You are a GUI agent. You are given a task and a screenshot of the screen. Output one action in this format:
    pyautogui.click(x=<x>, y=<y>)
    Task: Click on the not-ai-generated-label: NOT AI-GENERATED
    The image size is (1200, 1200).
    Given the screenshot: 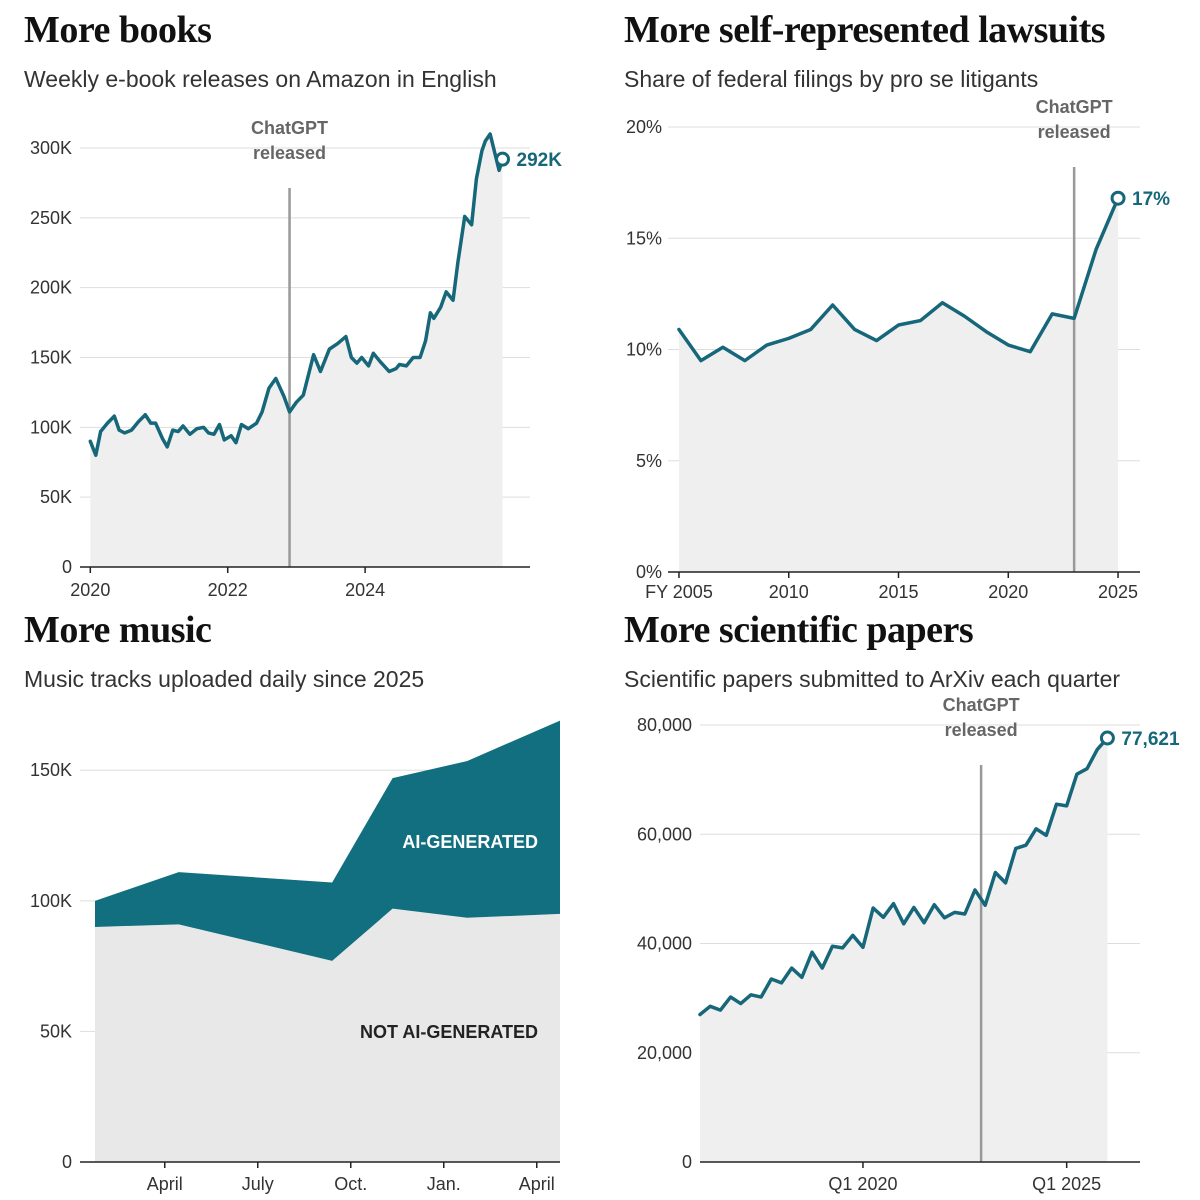 What is the action you would take?
    pyautogui.click(x=449, y=1032)
    